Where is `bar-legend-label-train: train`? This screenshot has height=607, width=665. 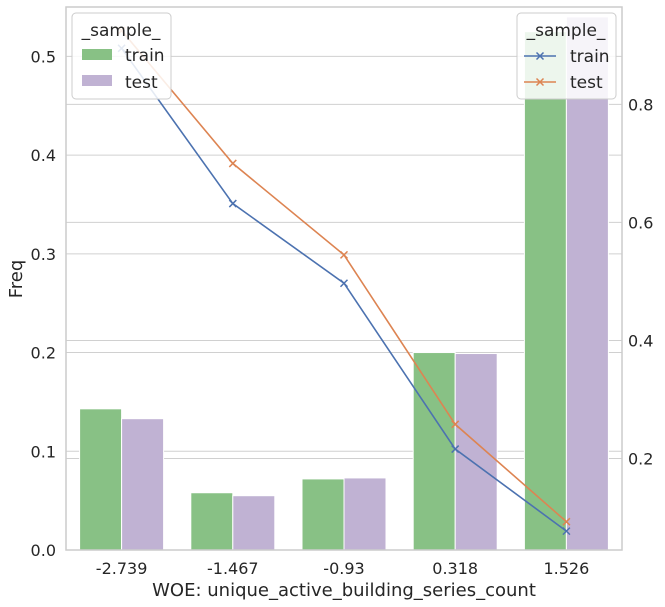
bar-legend-label-train: train is located at coordinates (145, 56).